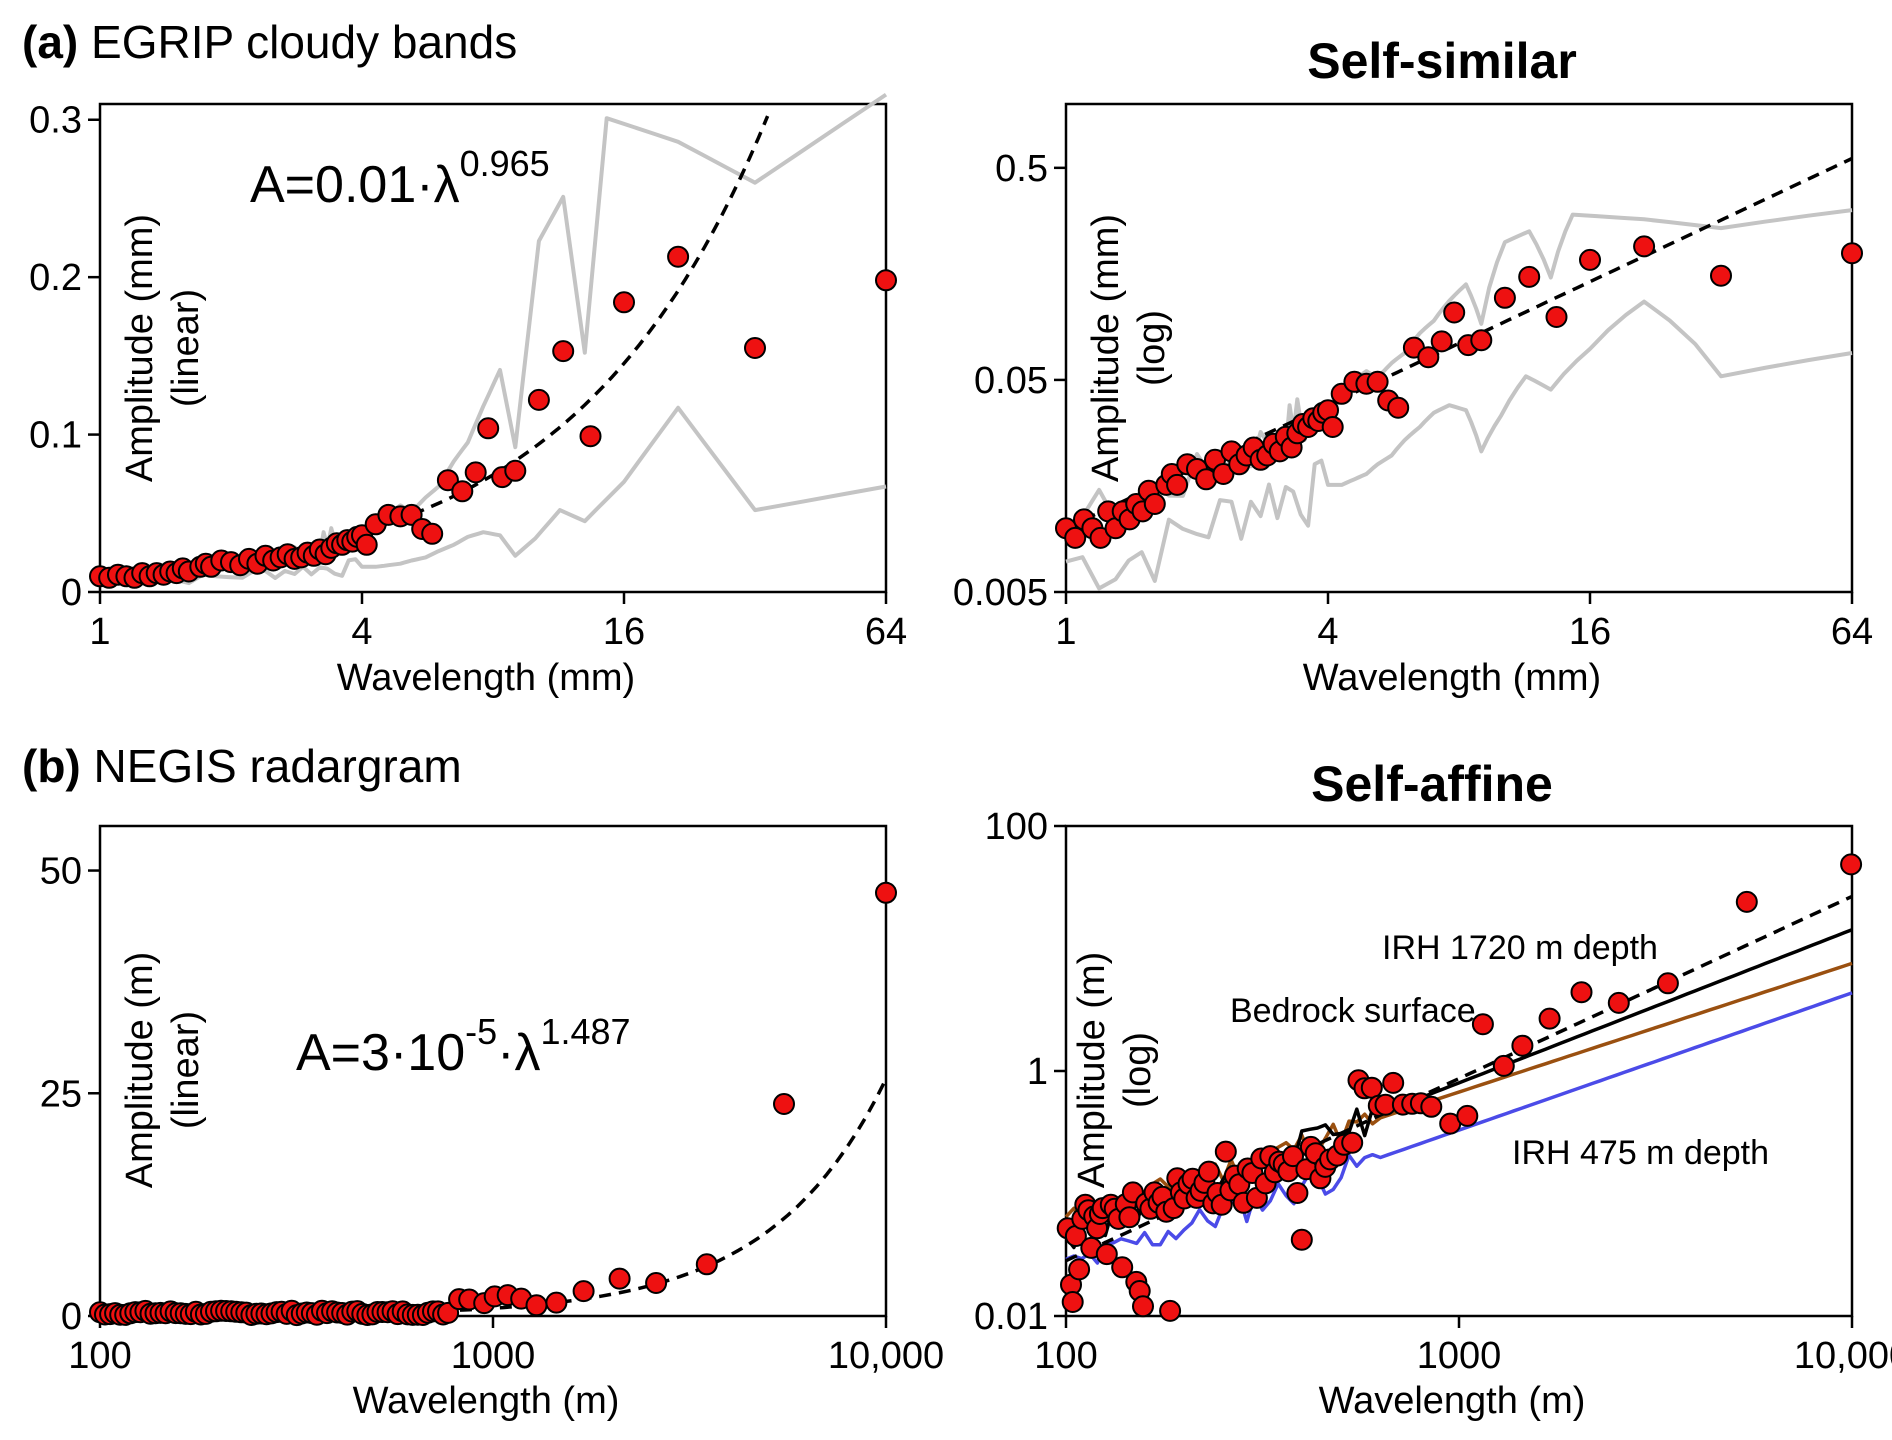  I want to click on fit-equation: A=0.01·λ0.965, so click(400, 178).